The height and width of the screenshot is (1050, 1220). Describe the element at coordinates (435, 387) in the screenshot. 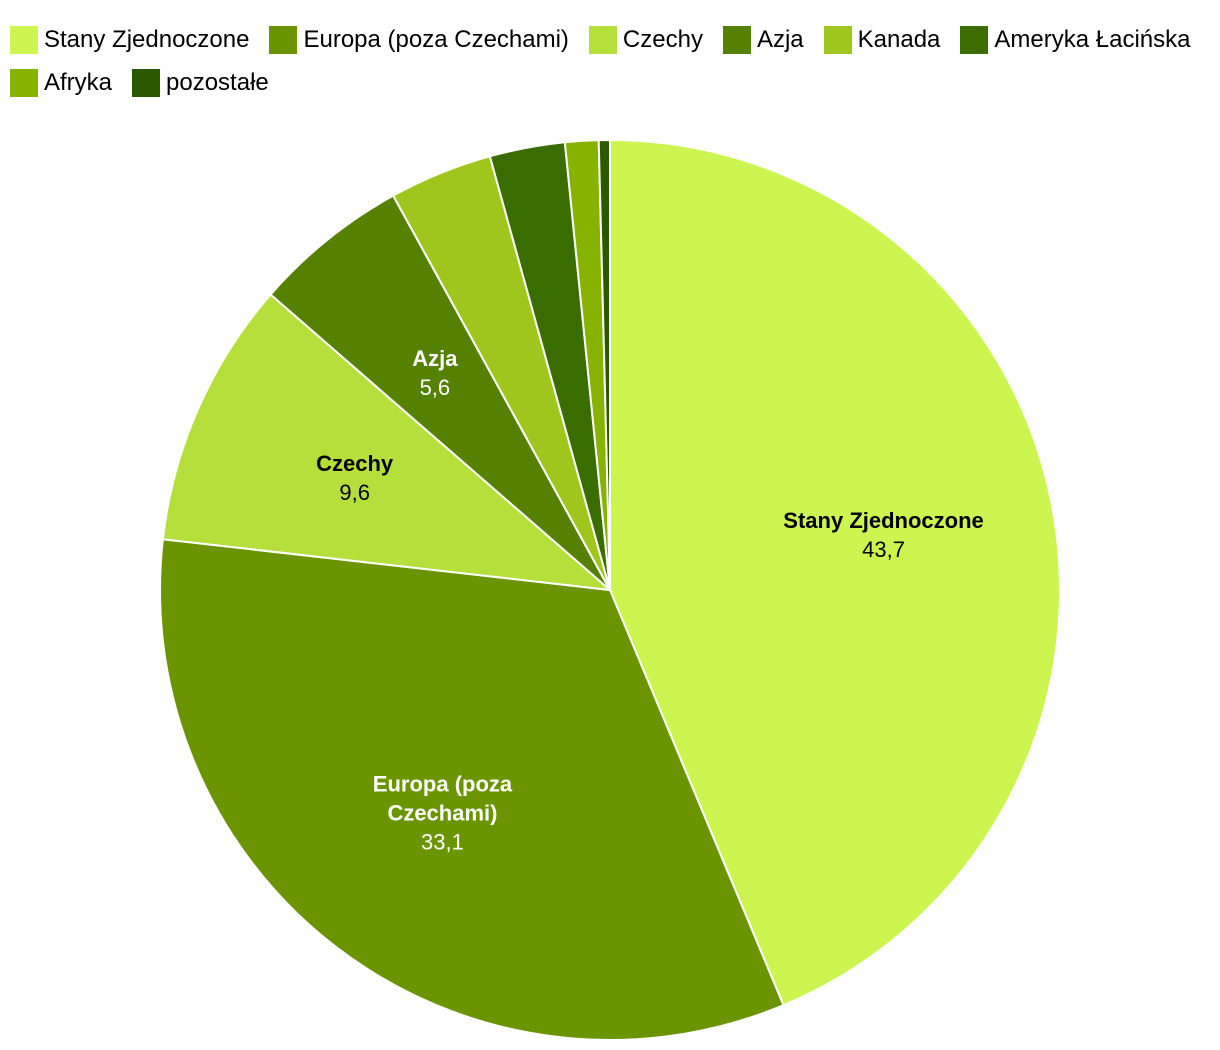

I see `data-label-value: 5,6` at that location.